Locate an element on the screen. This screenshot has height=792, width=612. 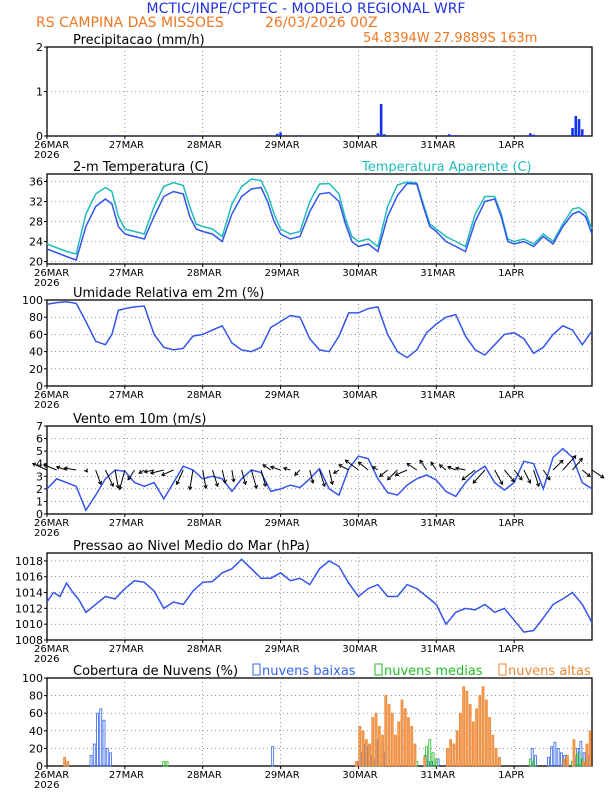
y-tick-label: 60 is located at coordinates (36, 334).